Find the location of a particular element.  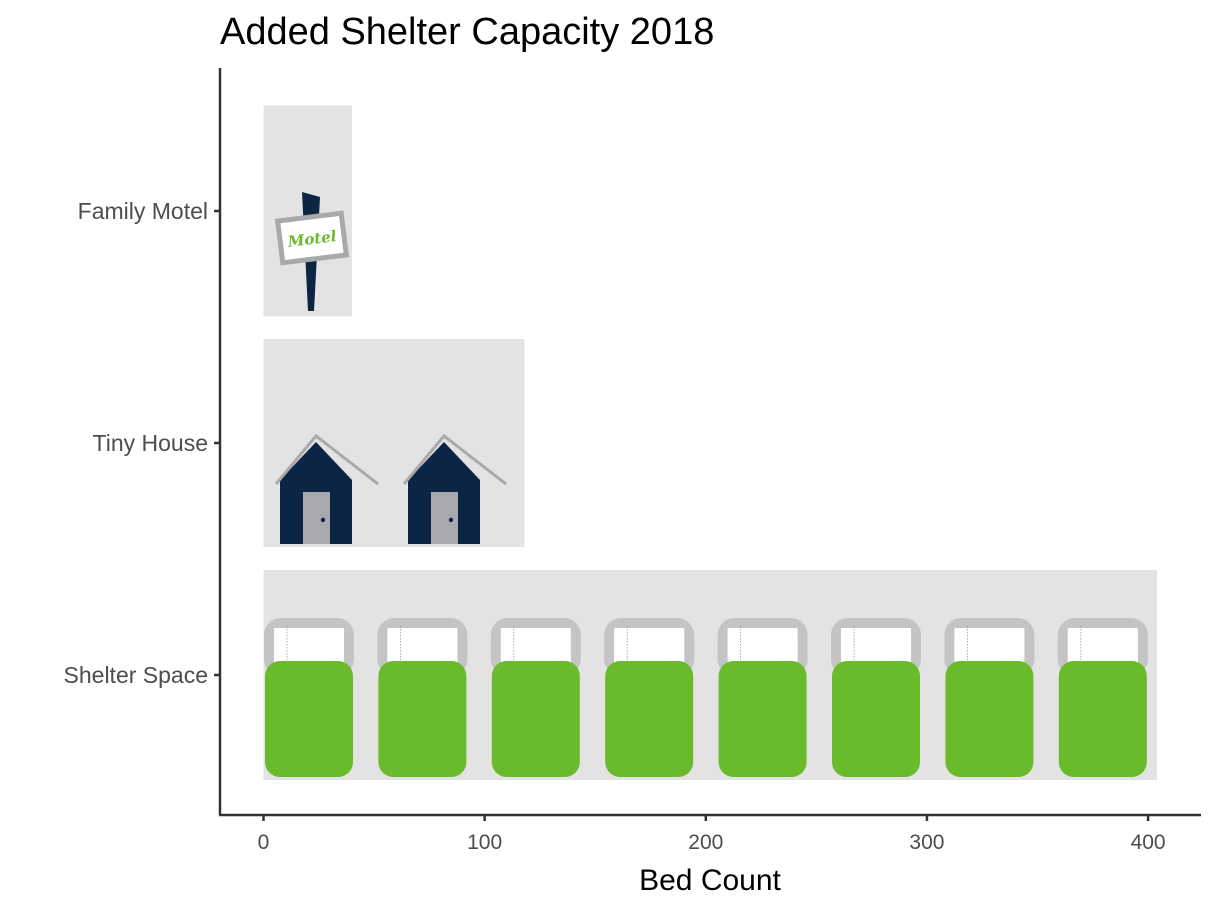

y-tick-label: Shelter Space is located at coordinates (136, 675).